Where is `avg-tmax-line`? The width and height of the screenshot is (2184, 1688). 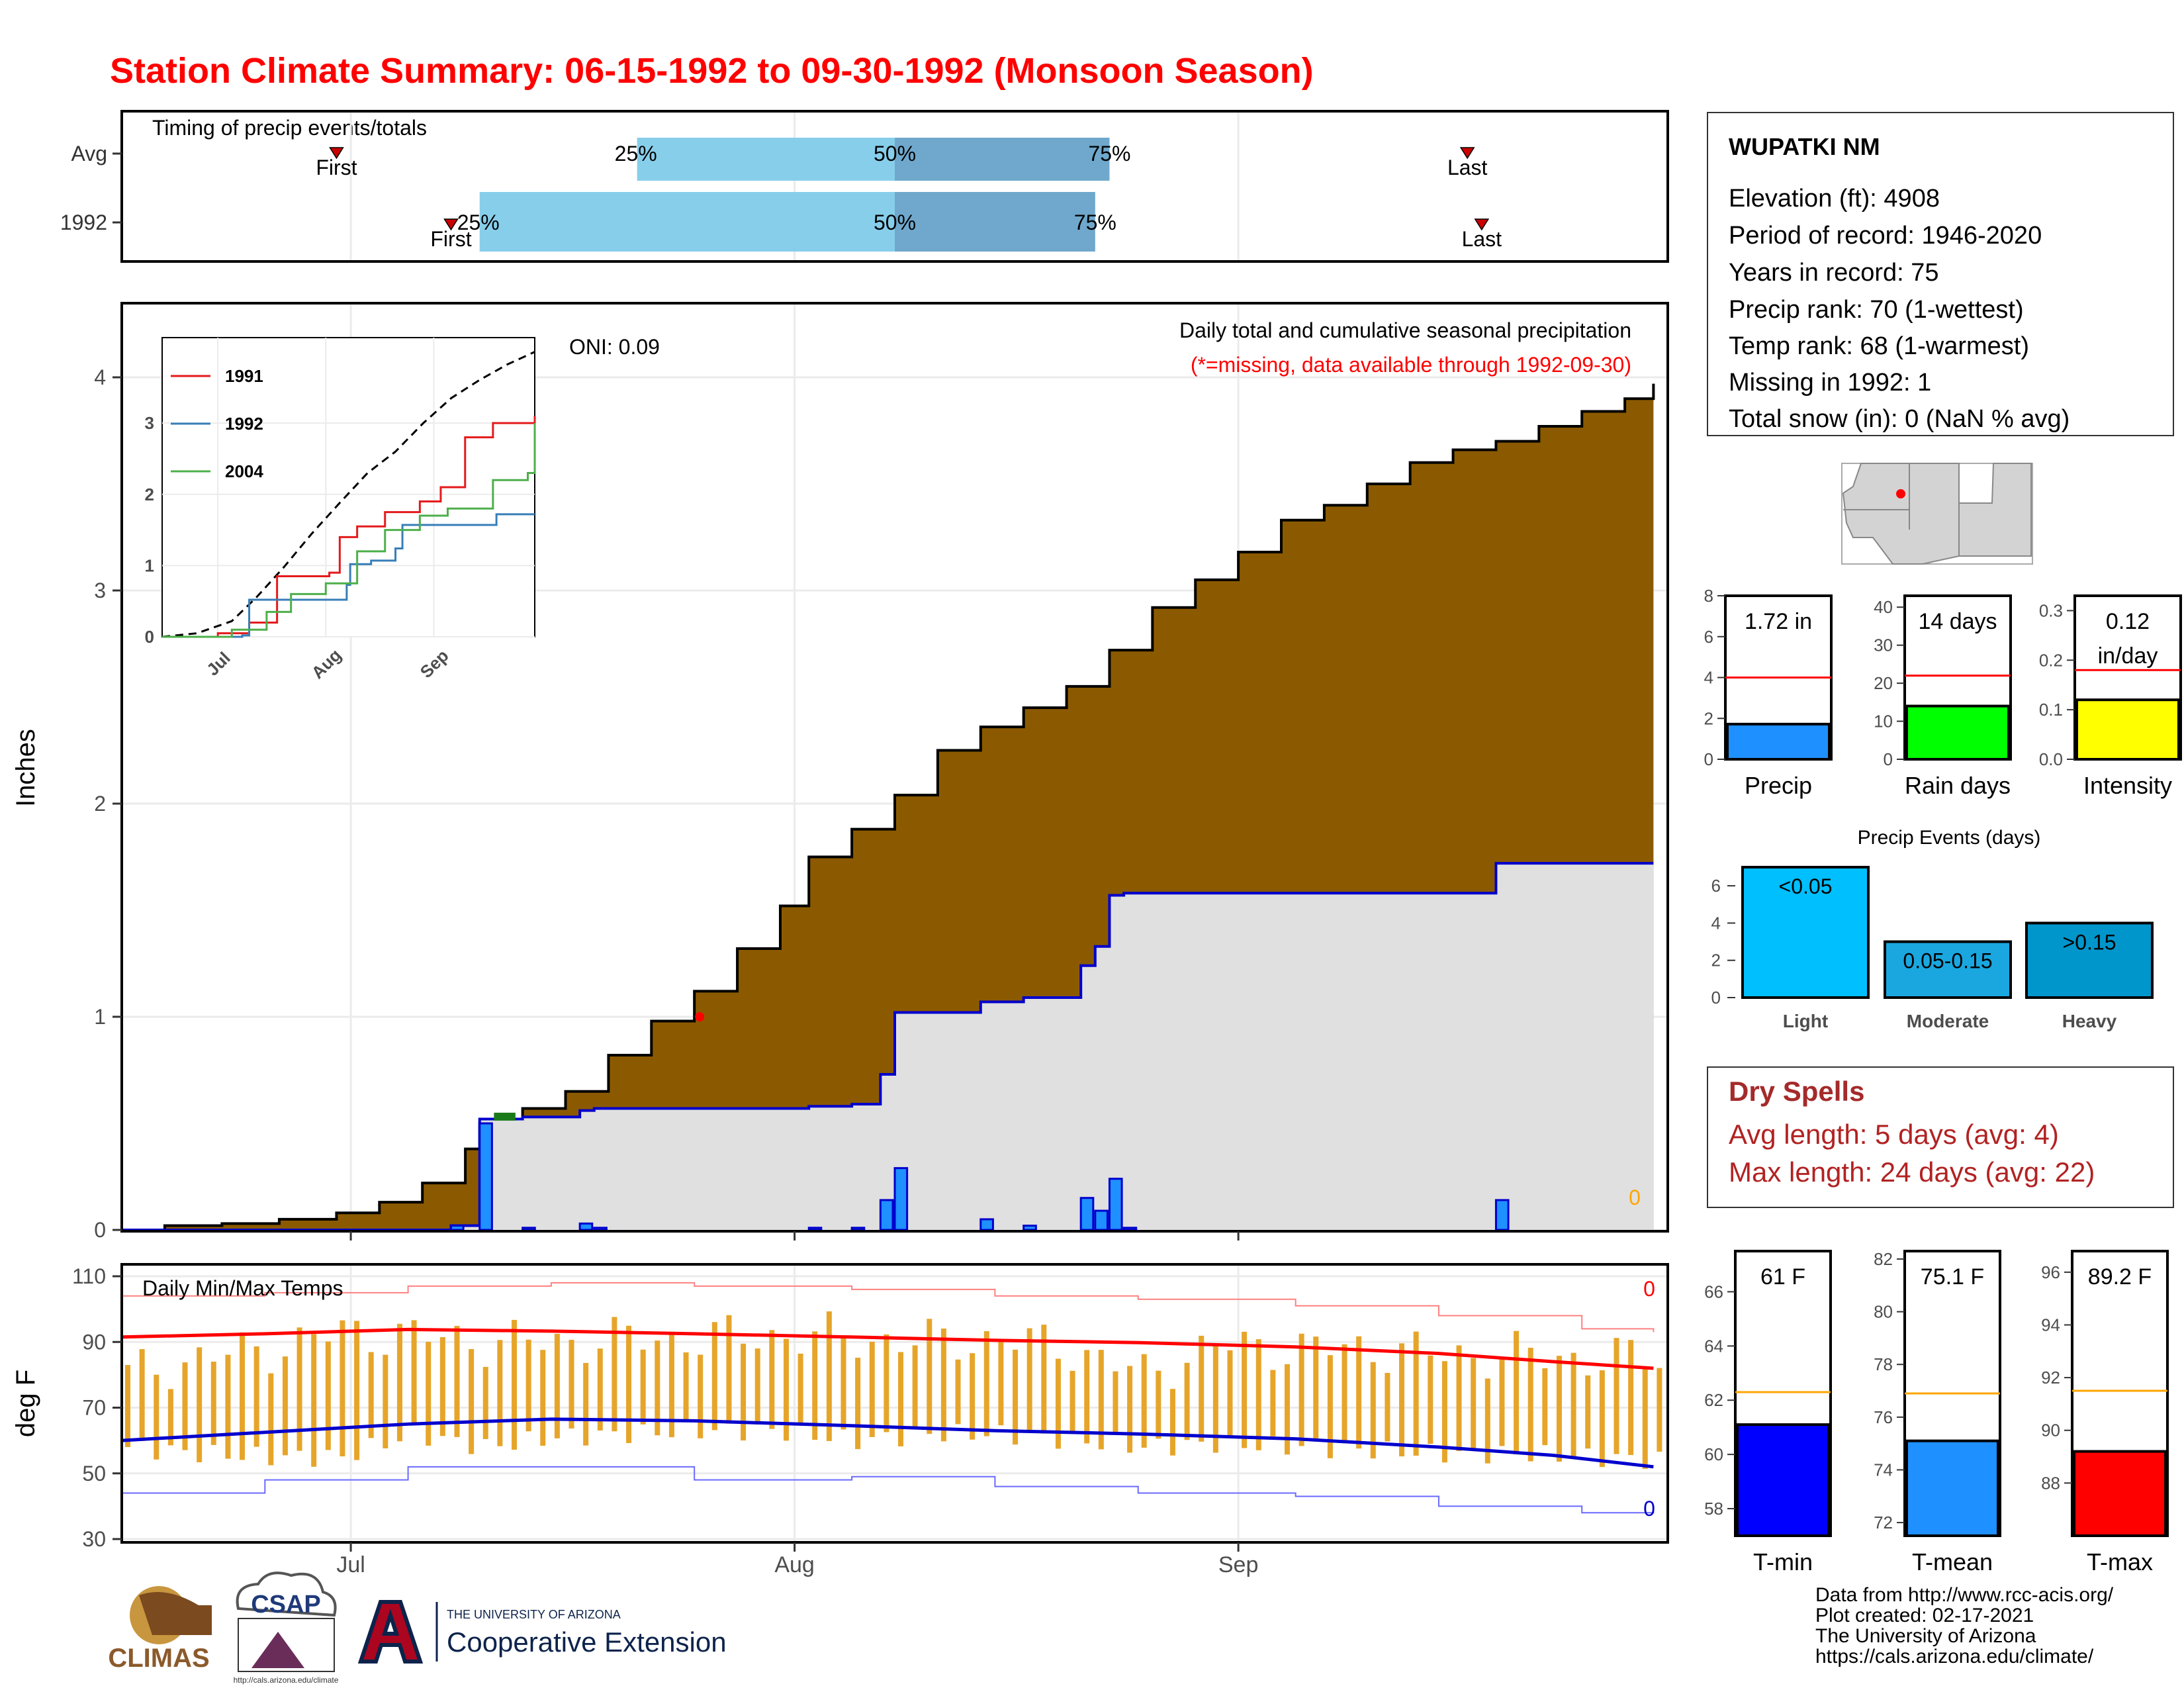 avg-tmax-line is located at coordinates (887, 1348).